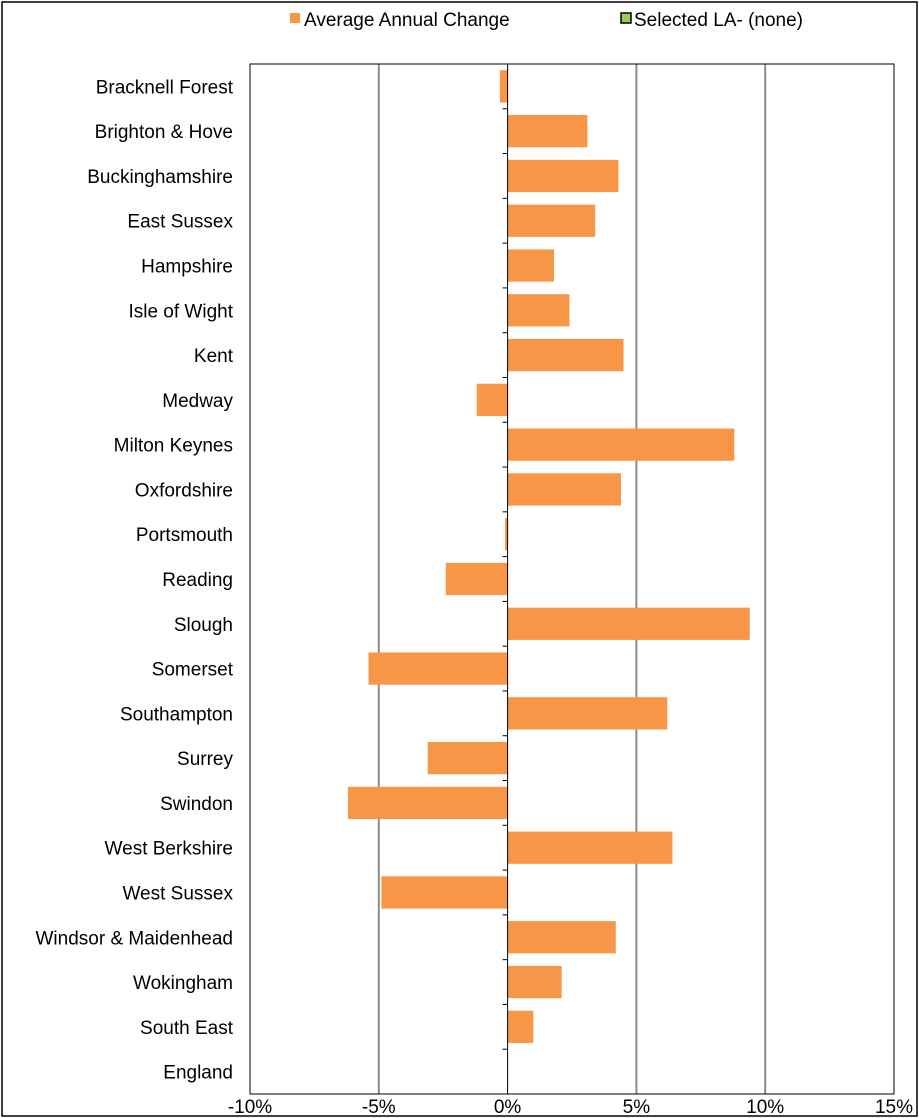  What do you see at coordinates (135, 938) in the screenshot?
I see `category-label: Windsor & Maidenhead` at bounding box center [135, 938].